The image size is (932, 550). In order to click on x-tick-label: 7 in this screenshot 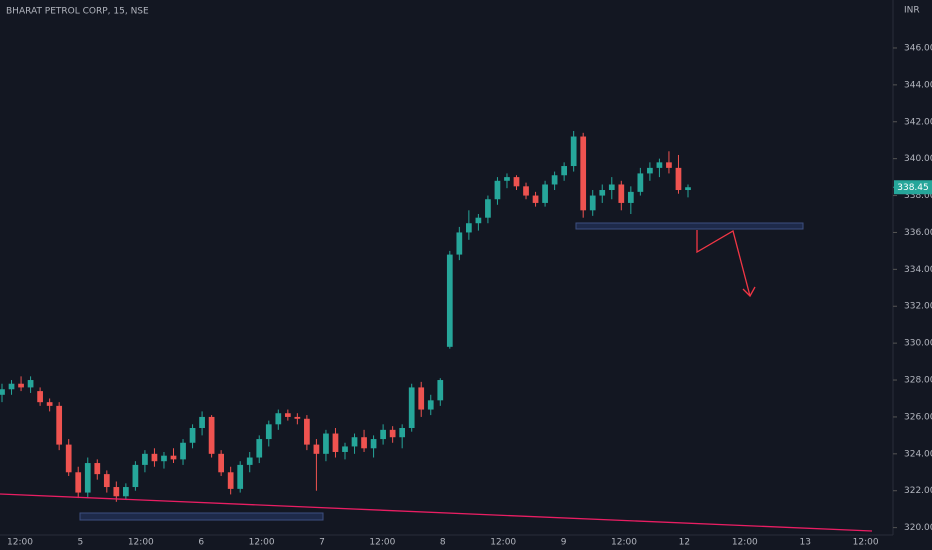, I will do `click(322, 543)`.